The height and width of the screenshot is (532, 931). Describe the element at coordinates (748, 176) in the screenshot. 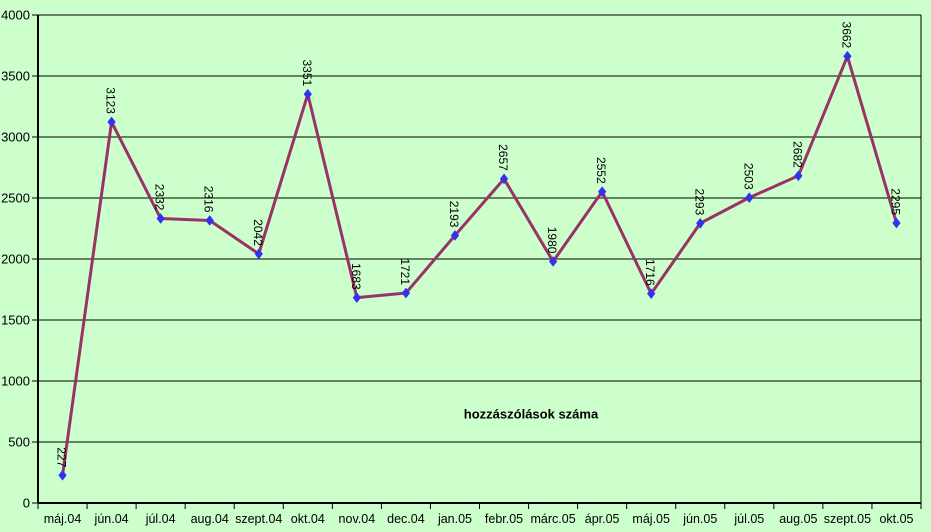

I see `data-label: 2503` at that location.